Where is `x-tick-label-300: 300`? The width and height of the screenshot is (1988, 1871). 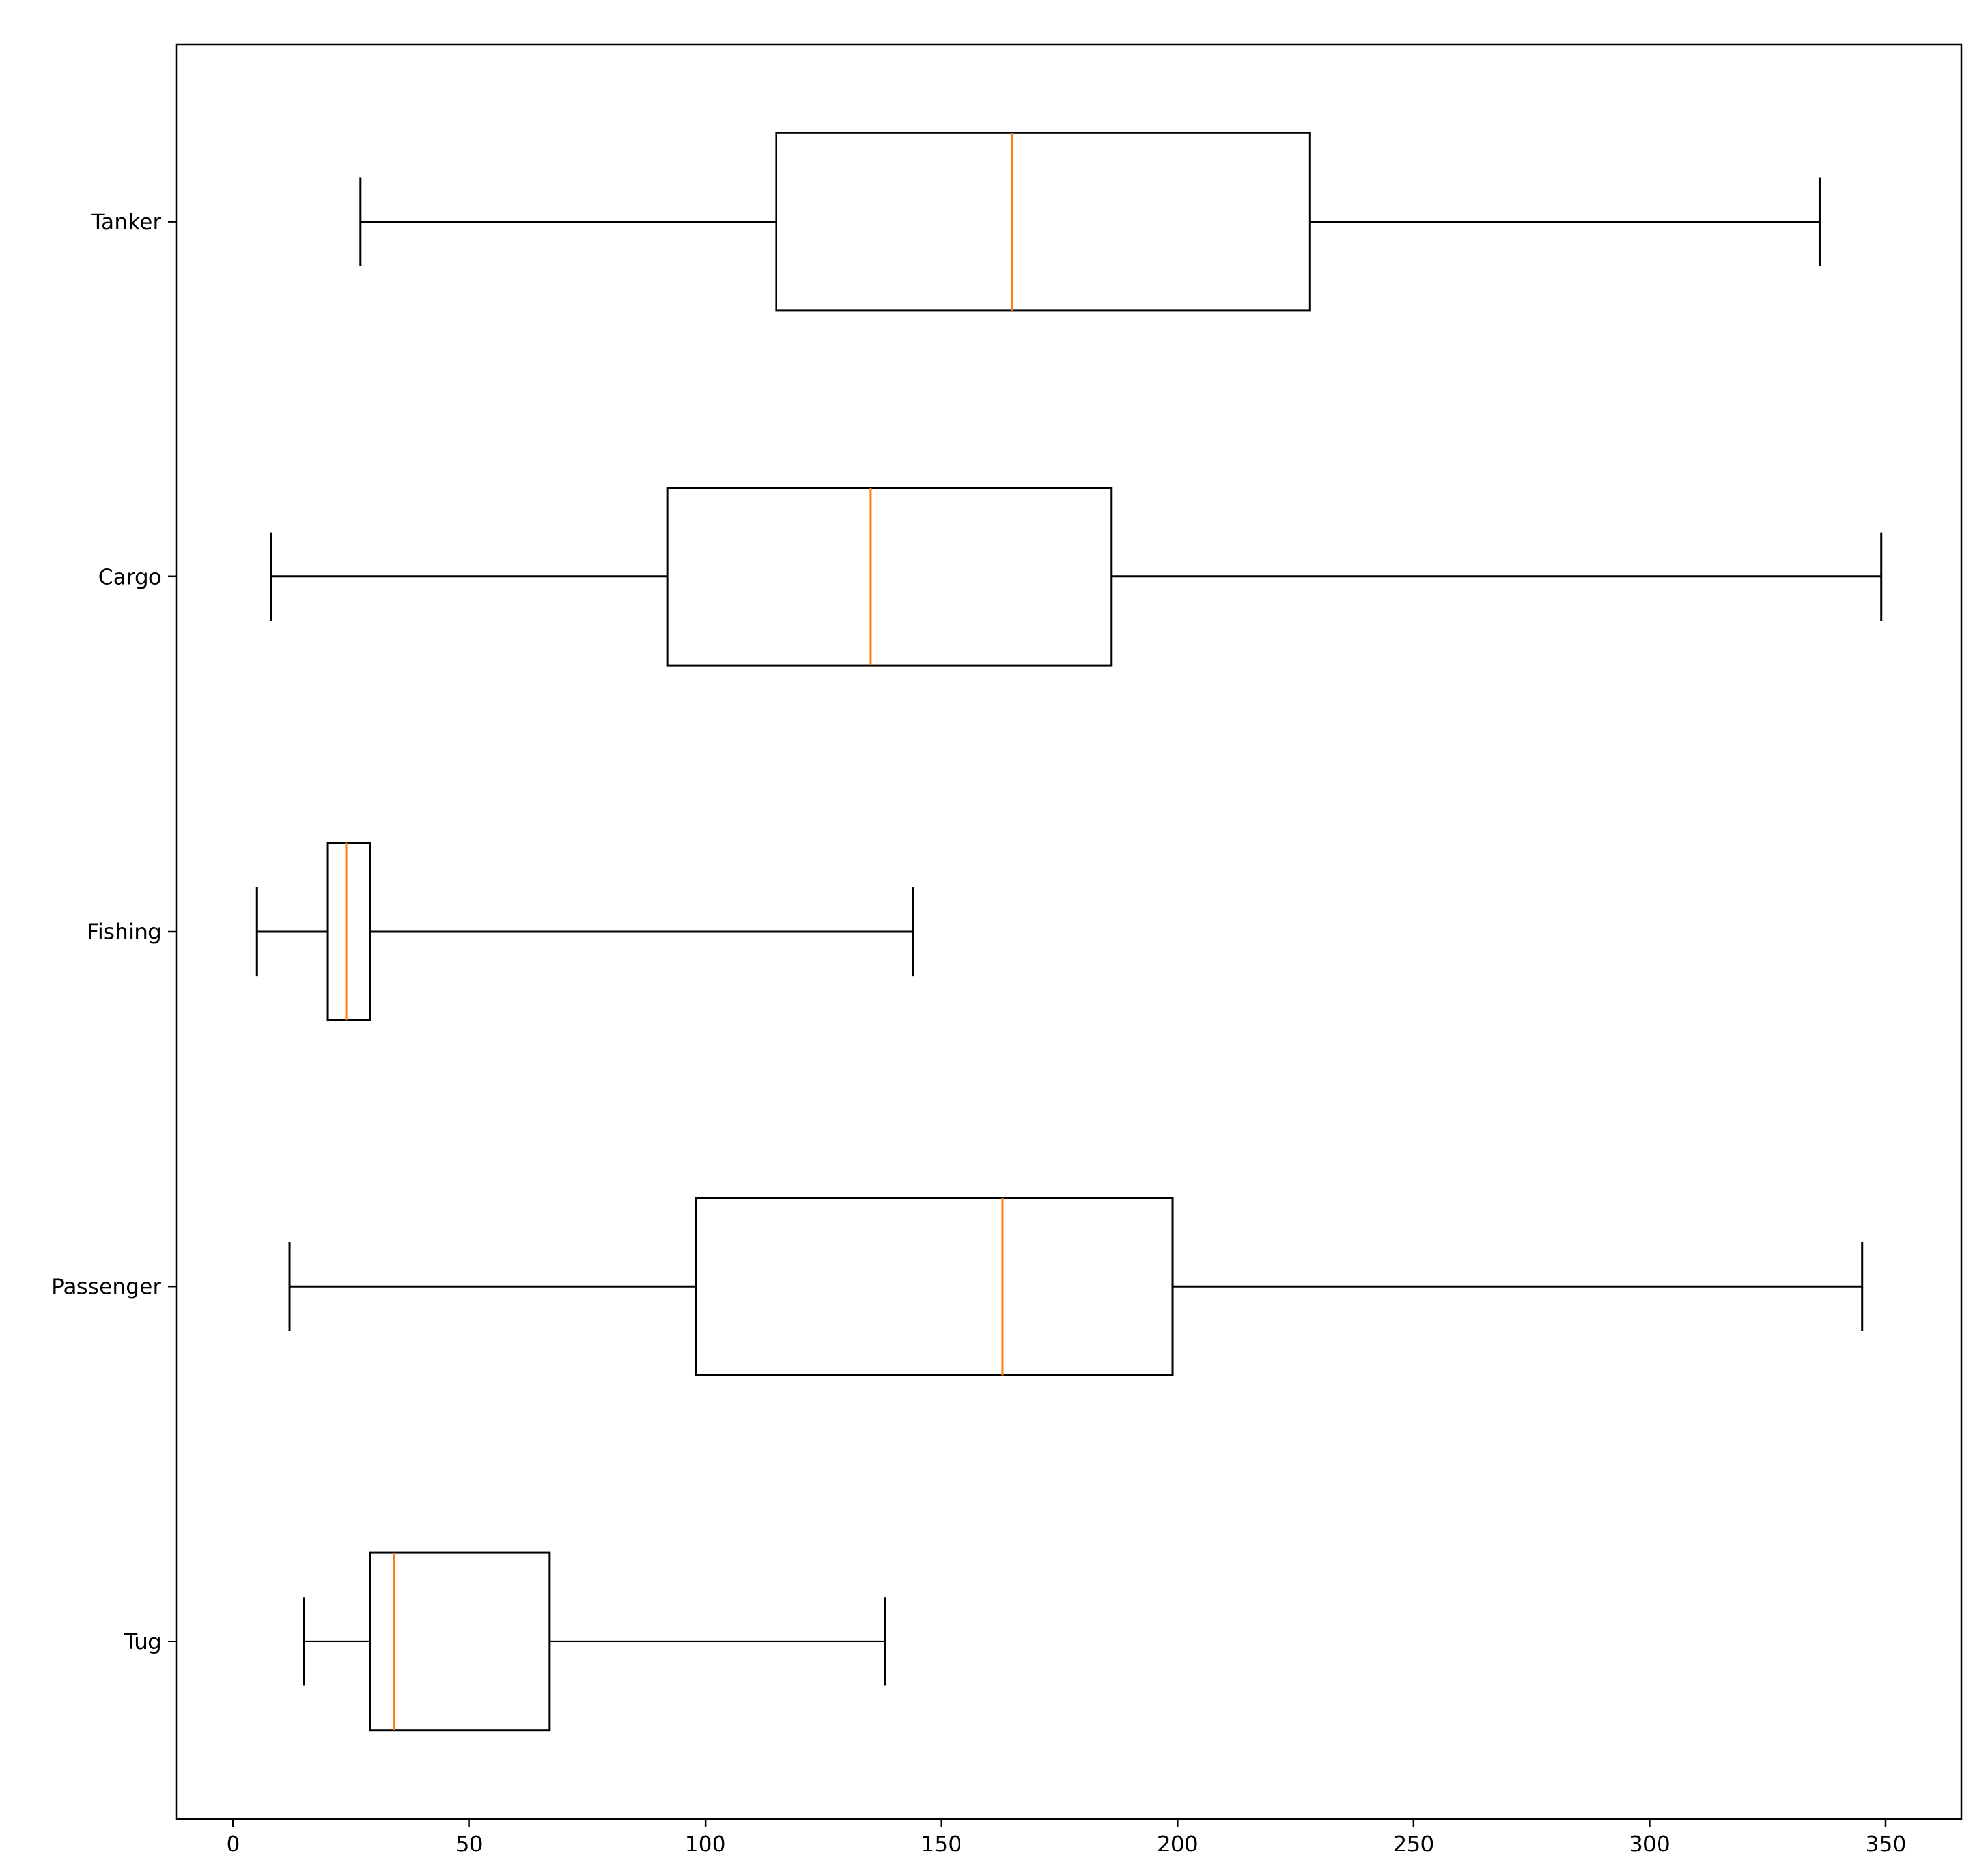 x-tick-label-300: 300 is located at coordinates (1649, 1844).